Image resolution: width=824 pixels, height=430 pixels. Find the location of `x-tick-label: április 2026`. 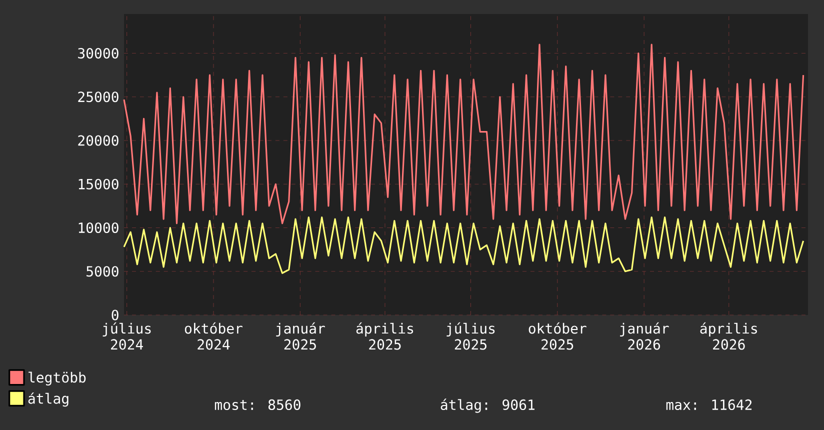

x-tick-label: április 2026 is located at coordinates (728, 336).